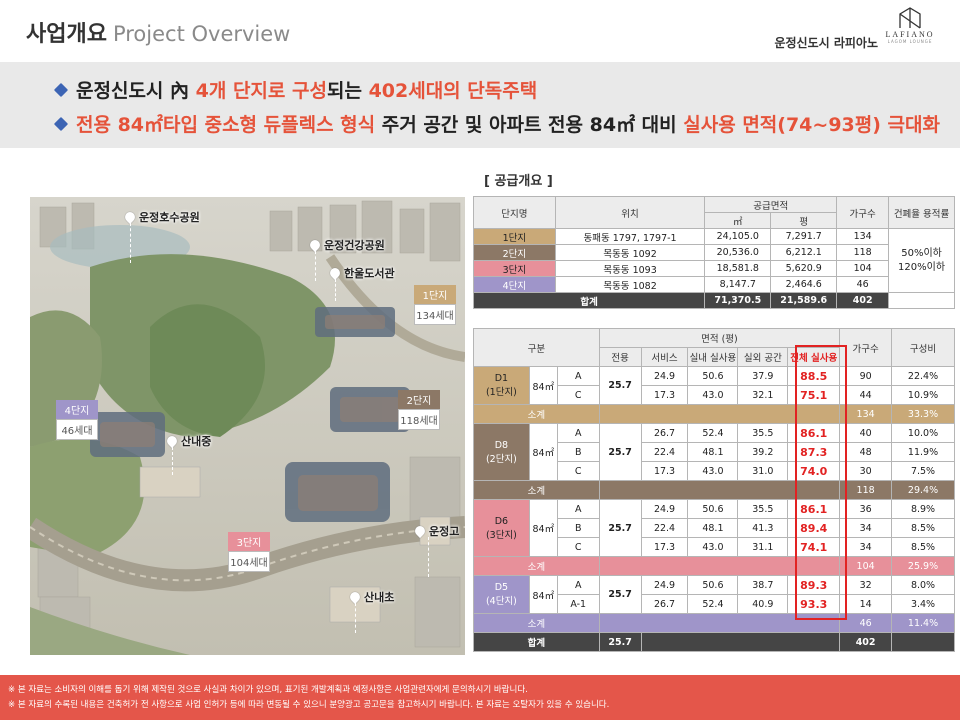 The image size is (960, 720). What do you see at coordinates (738, 220) in the screenshot?
I see `col-header-sqm: ㎡` at bounding box center [738, 220].